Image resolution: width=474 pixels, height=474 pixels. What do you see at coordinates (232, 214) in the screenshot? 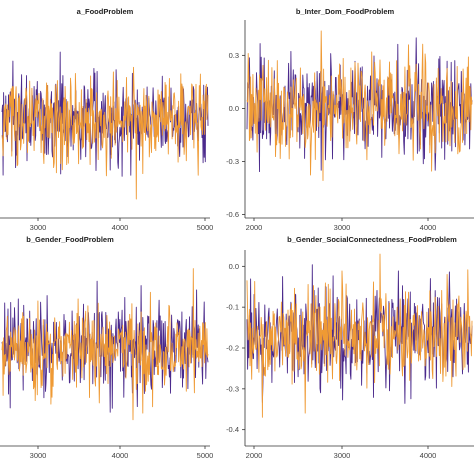
I see `y-tick-label: -0.6` at bounding box center [232, 214].